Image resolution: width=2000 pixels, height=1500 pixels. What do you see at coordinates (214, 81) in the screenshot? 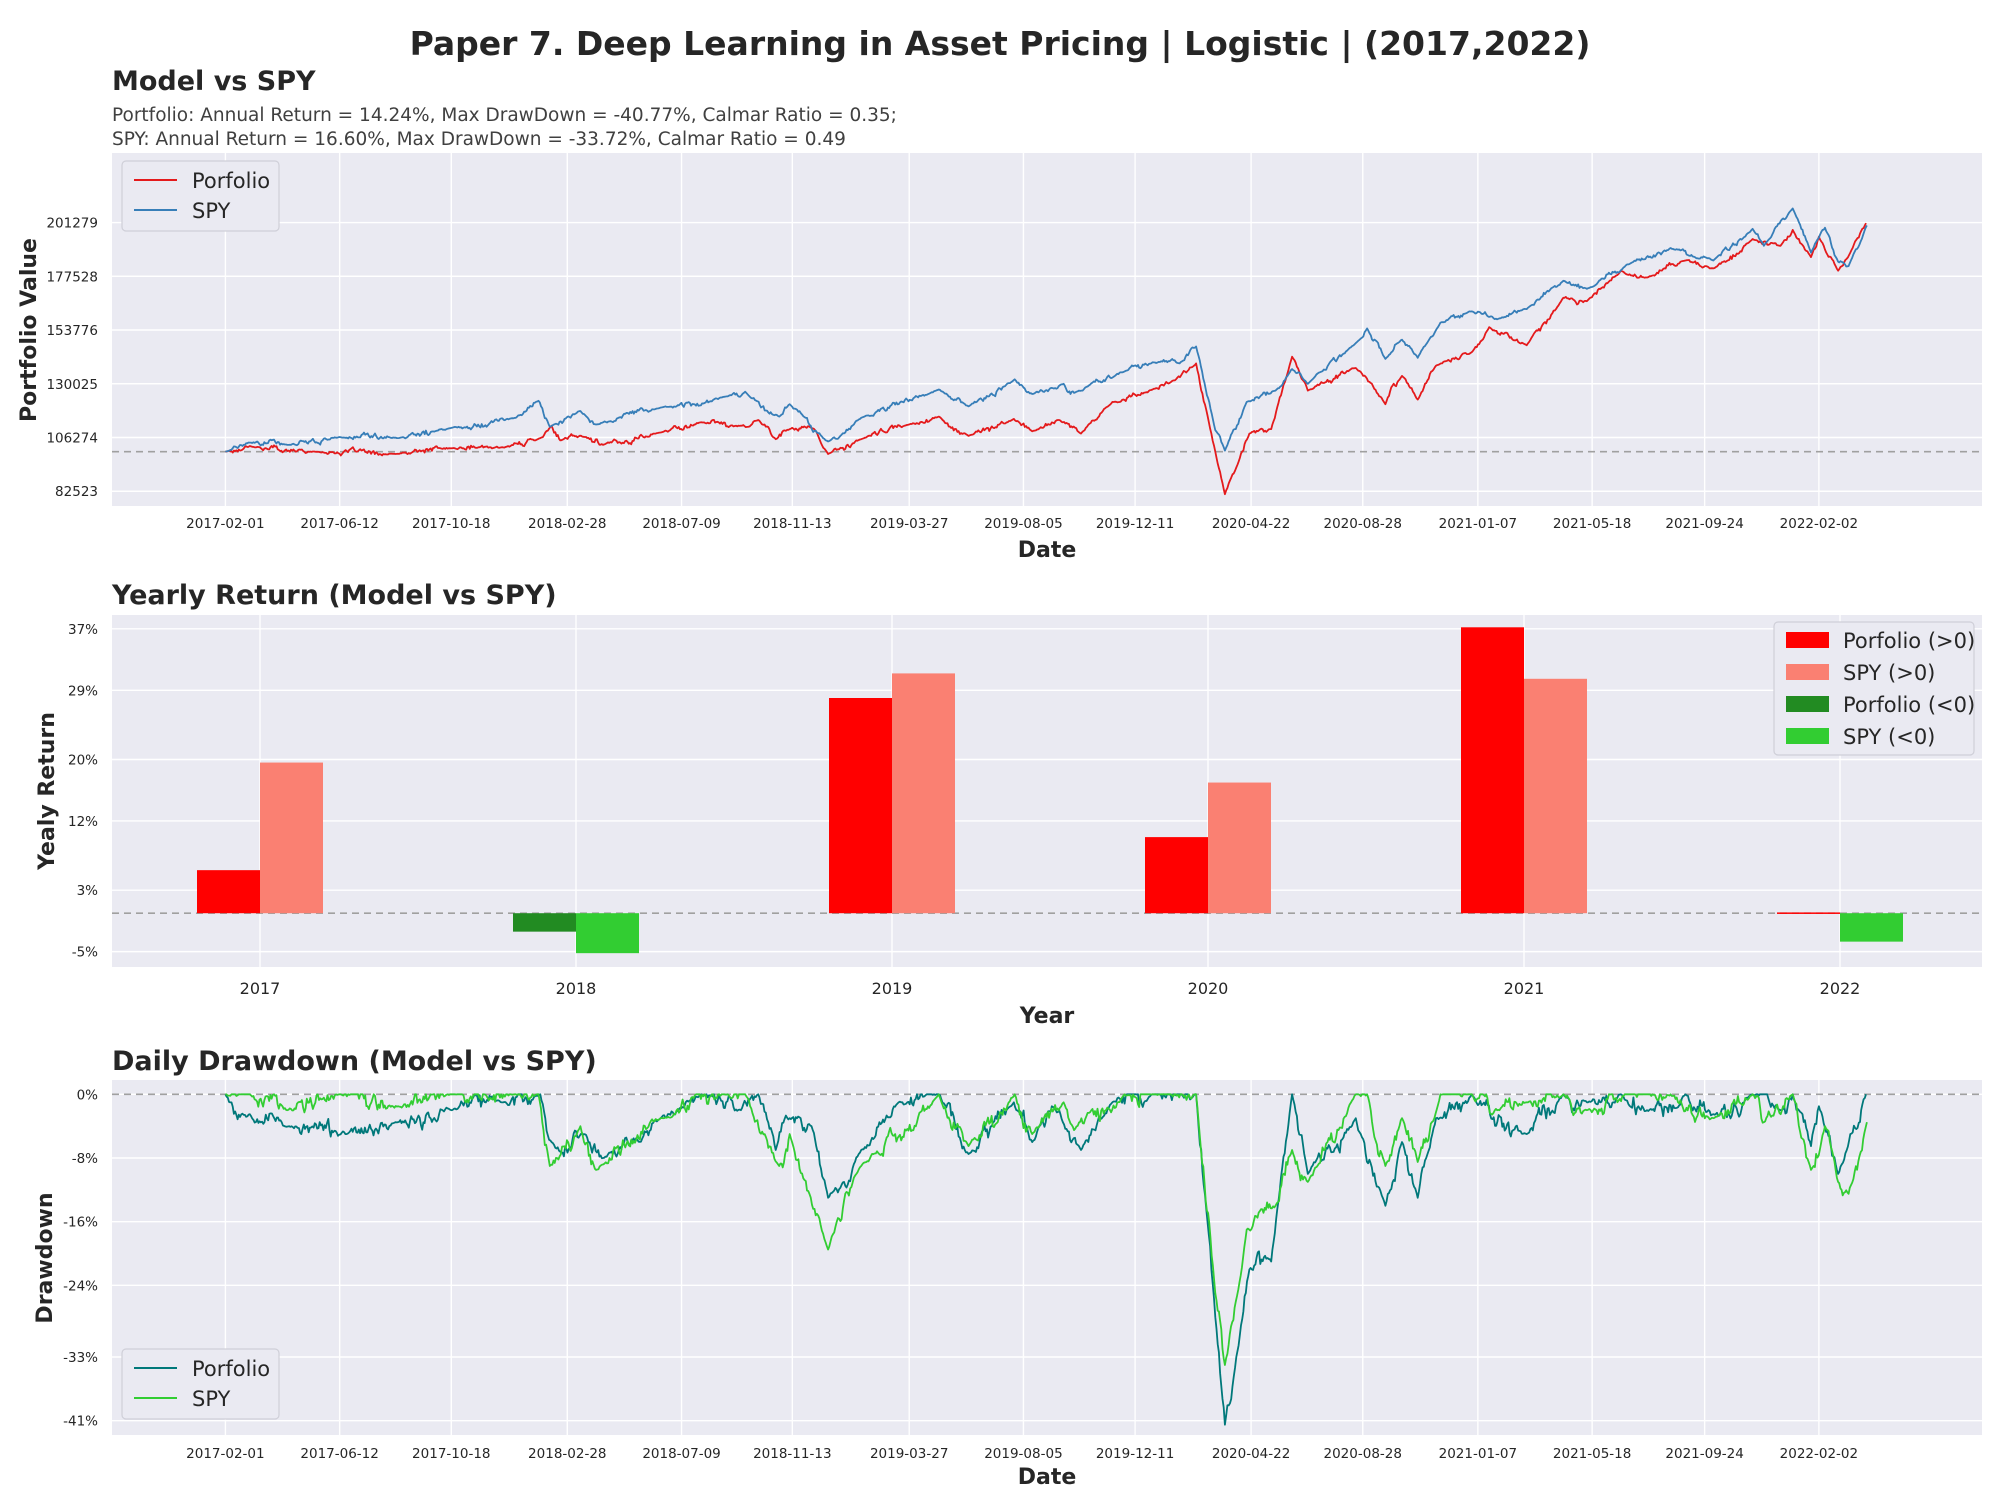
I see `p1-title: Model vs SPY` at bounding box center [214, 81].